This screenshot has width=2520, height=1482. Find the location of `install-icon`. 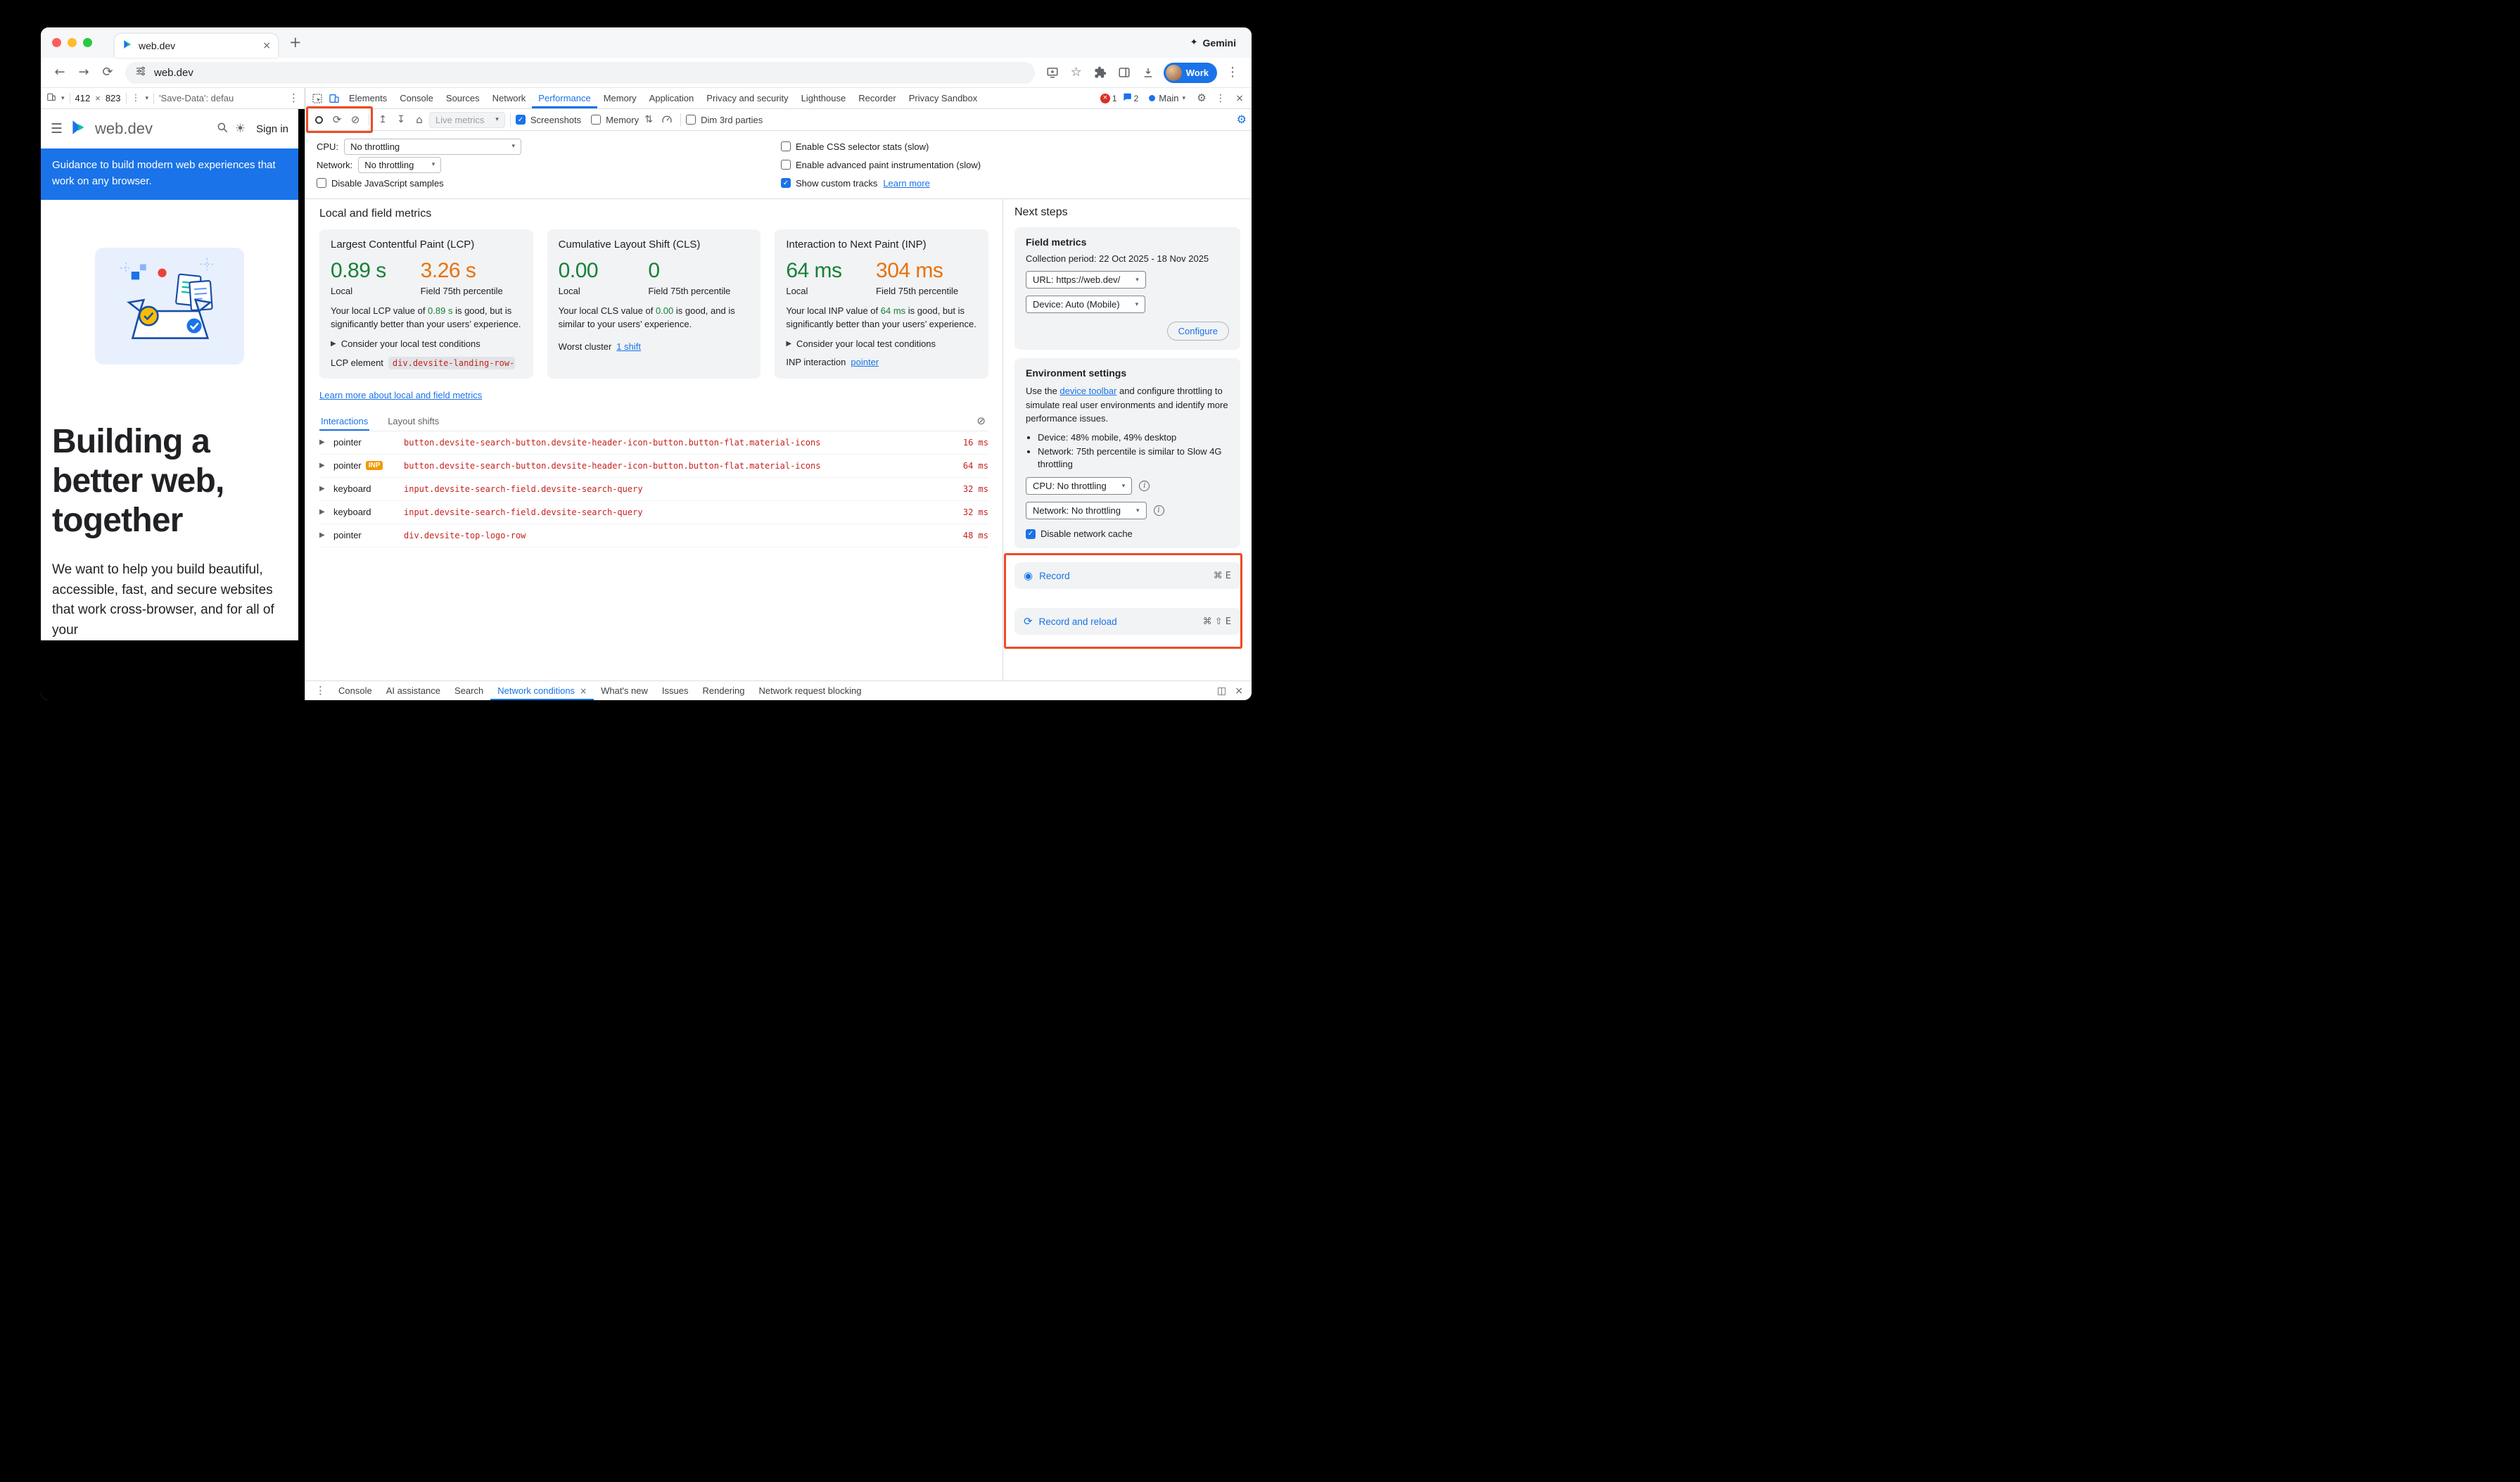

install-icon is located at coordinates (1053, 72).